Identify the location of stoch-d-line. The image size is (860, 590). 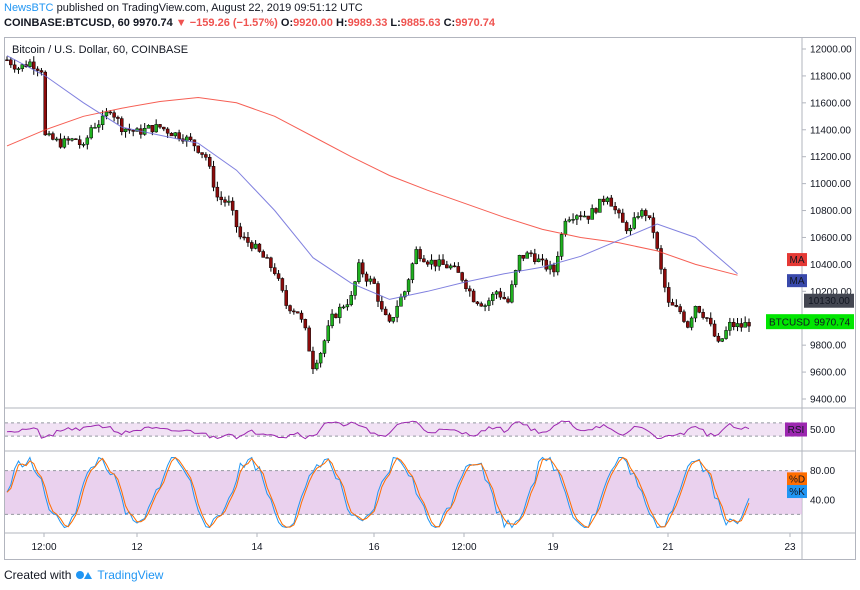
(378, 492).